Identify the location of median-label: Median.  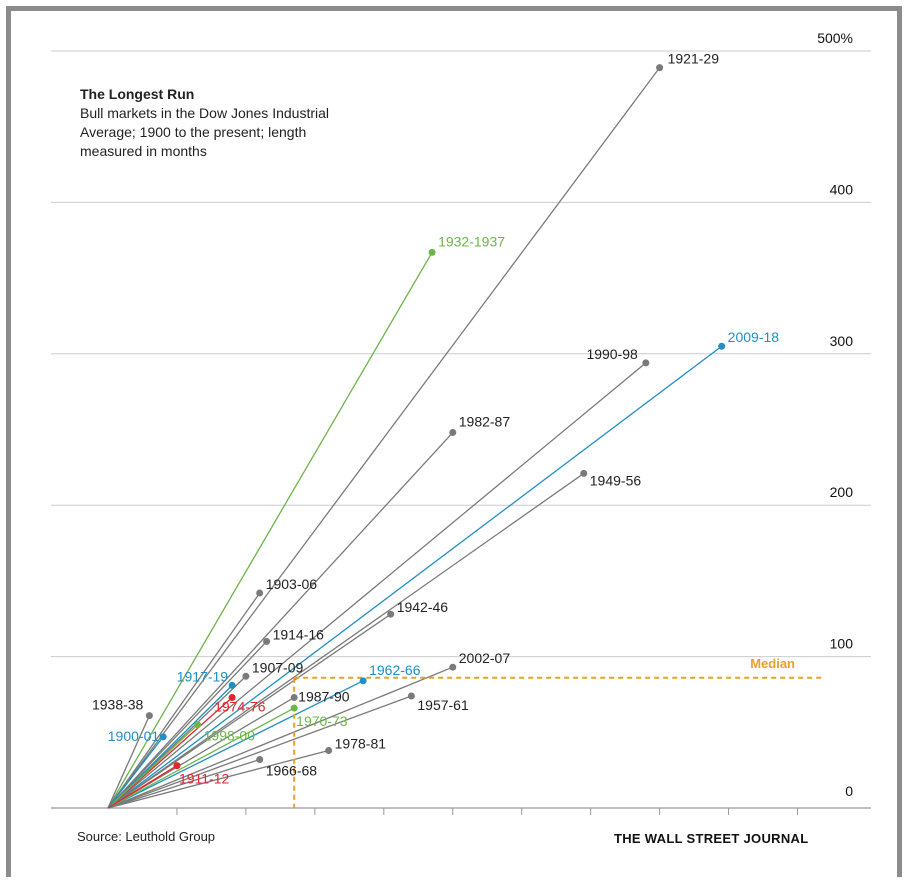
(772, 663).